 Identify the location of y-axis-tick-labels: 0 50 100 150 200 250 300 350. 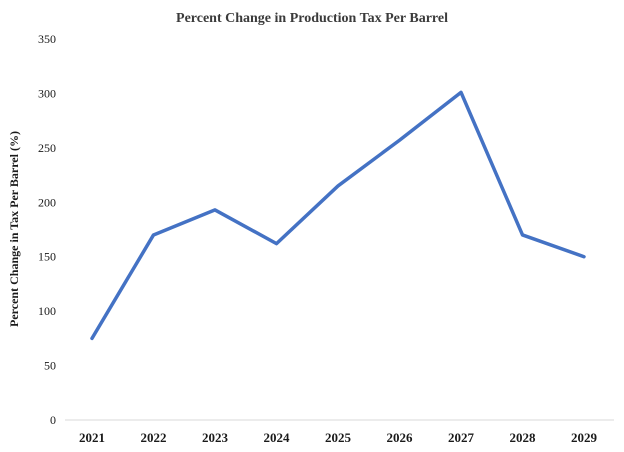
(47, 229).